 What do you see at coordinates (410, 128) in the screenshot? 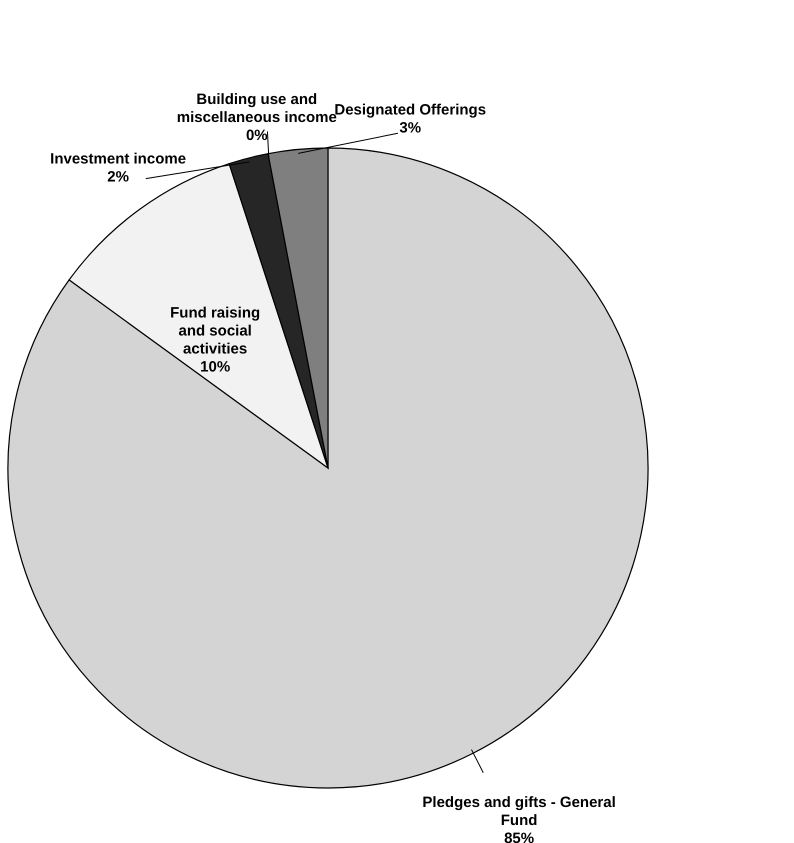
I see `data-label: 3%` at bounding box center [410, 128].